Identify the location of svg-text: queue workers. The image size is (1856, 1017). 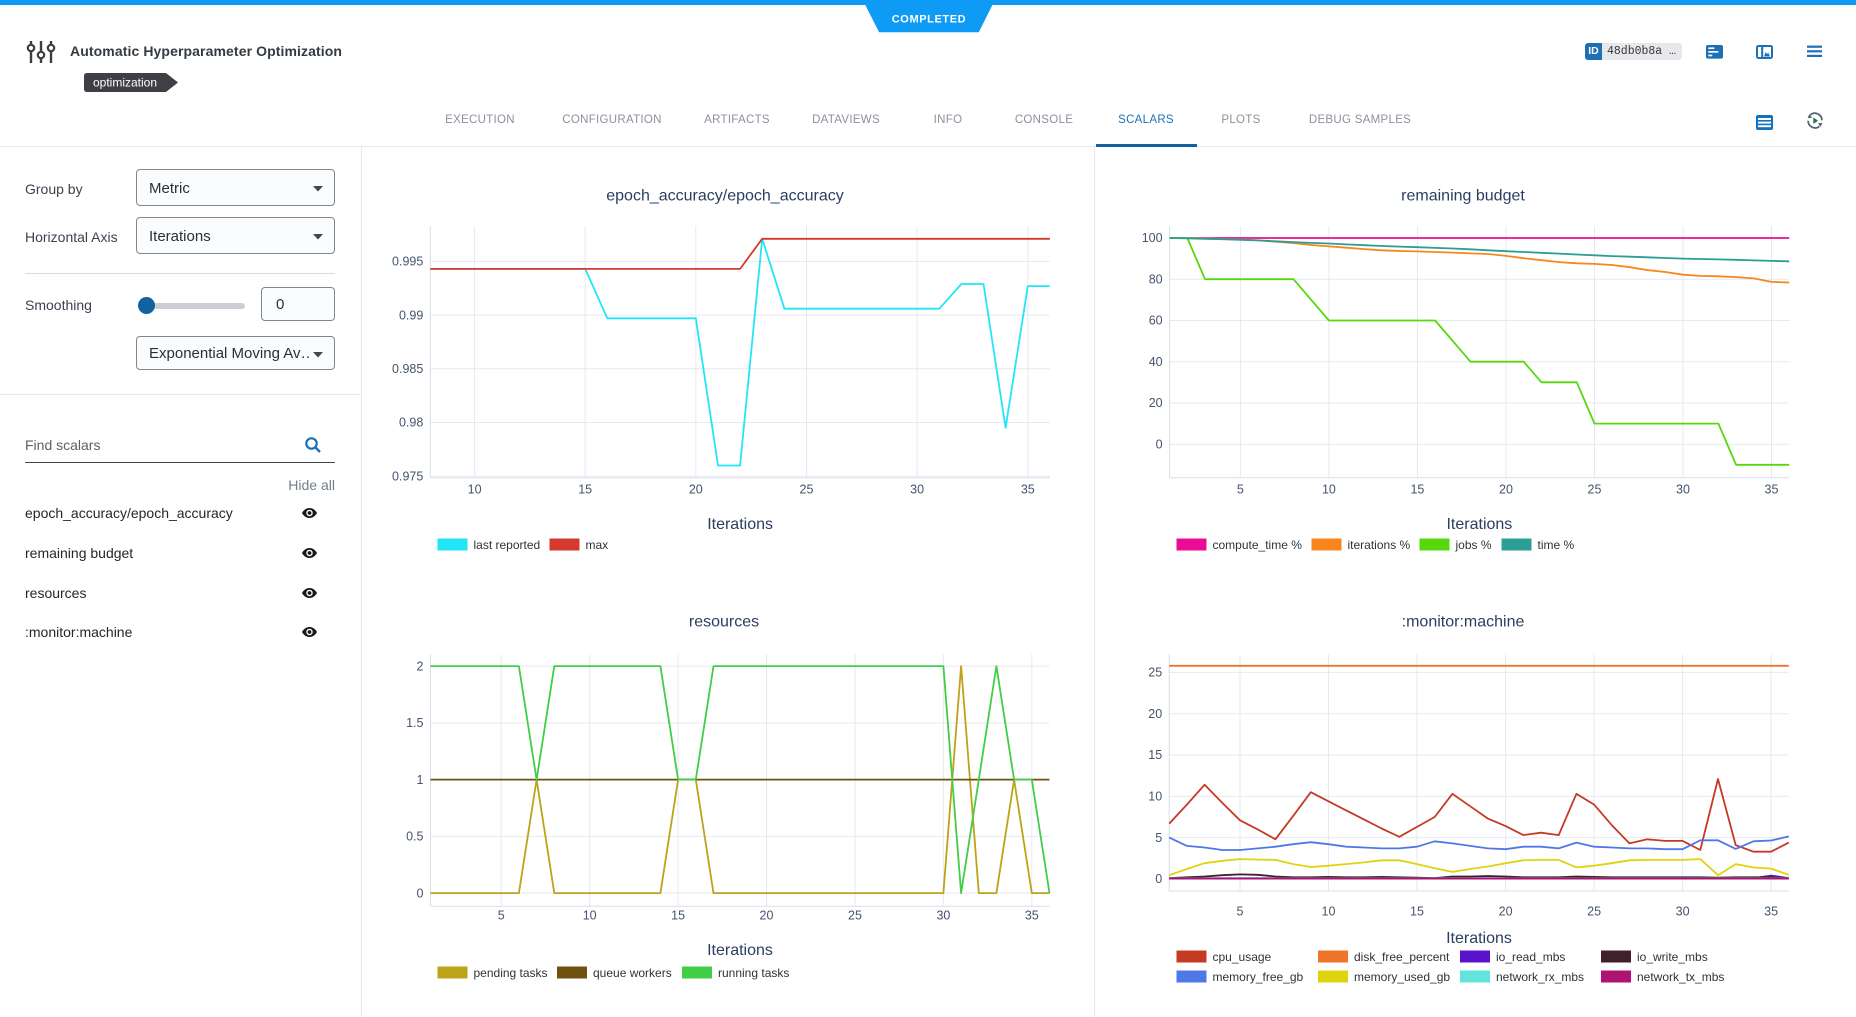
(632, 973).